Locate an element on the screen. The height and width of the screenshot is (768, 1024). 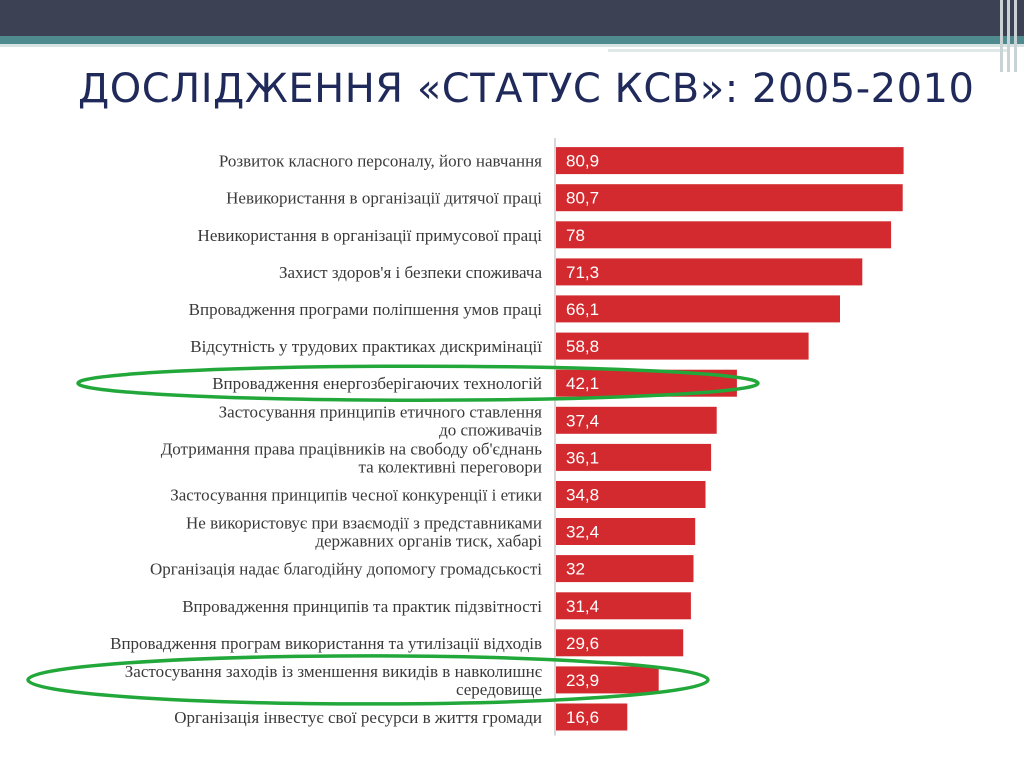
header-teal-band is located at coordinates (512, 40).